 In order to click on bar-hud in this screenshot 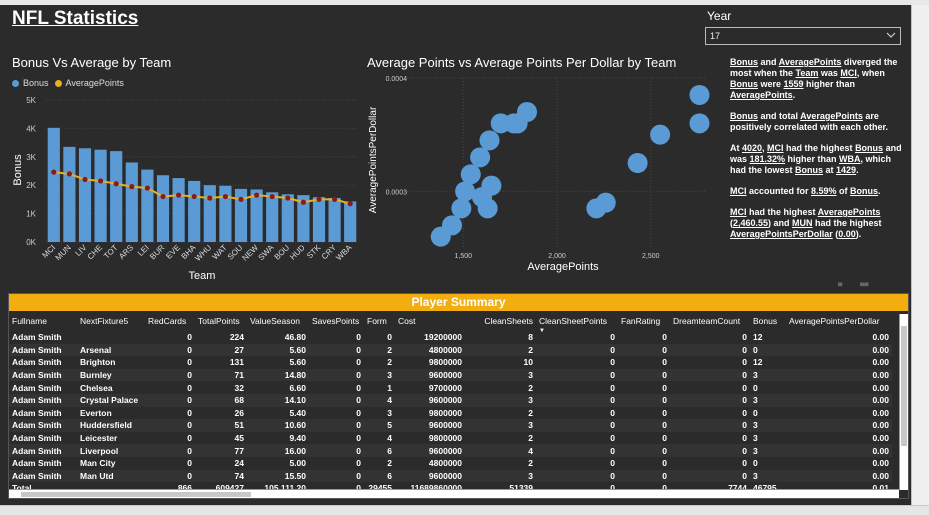, I will do `click(303, 218)`.